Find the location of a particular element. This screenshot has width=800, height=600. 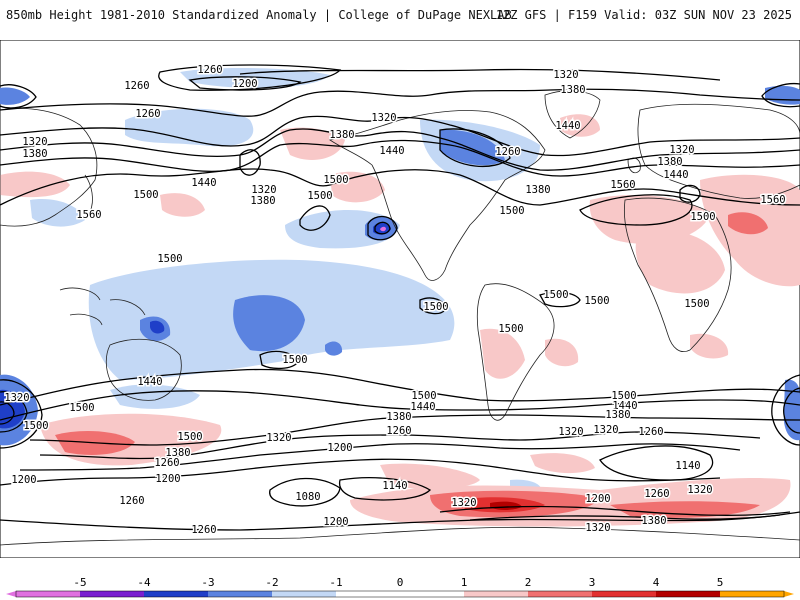

coast-antarctica is located at coordinates (400, 536).